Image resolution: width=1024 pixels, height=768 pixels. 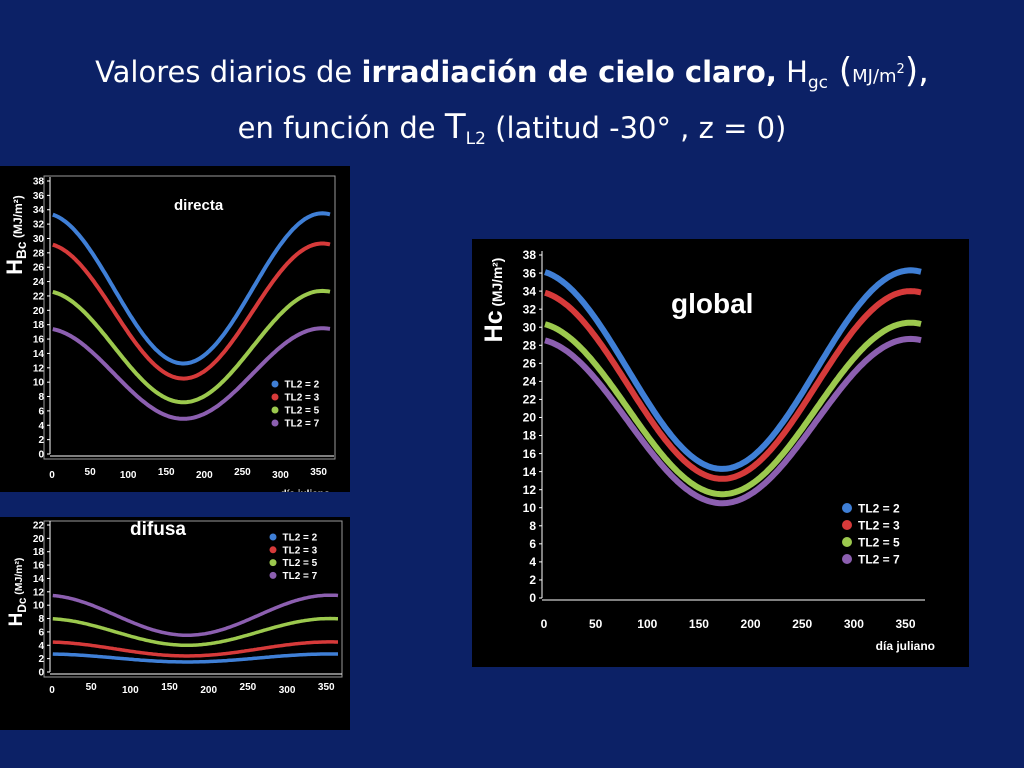 What do you see at coordinates (497, 284) in the screenshot?
I see `y-axis-label-unit: (MJ/m²)` at bounding box center [497, 284].